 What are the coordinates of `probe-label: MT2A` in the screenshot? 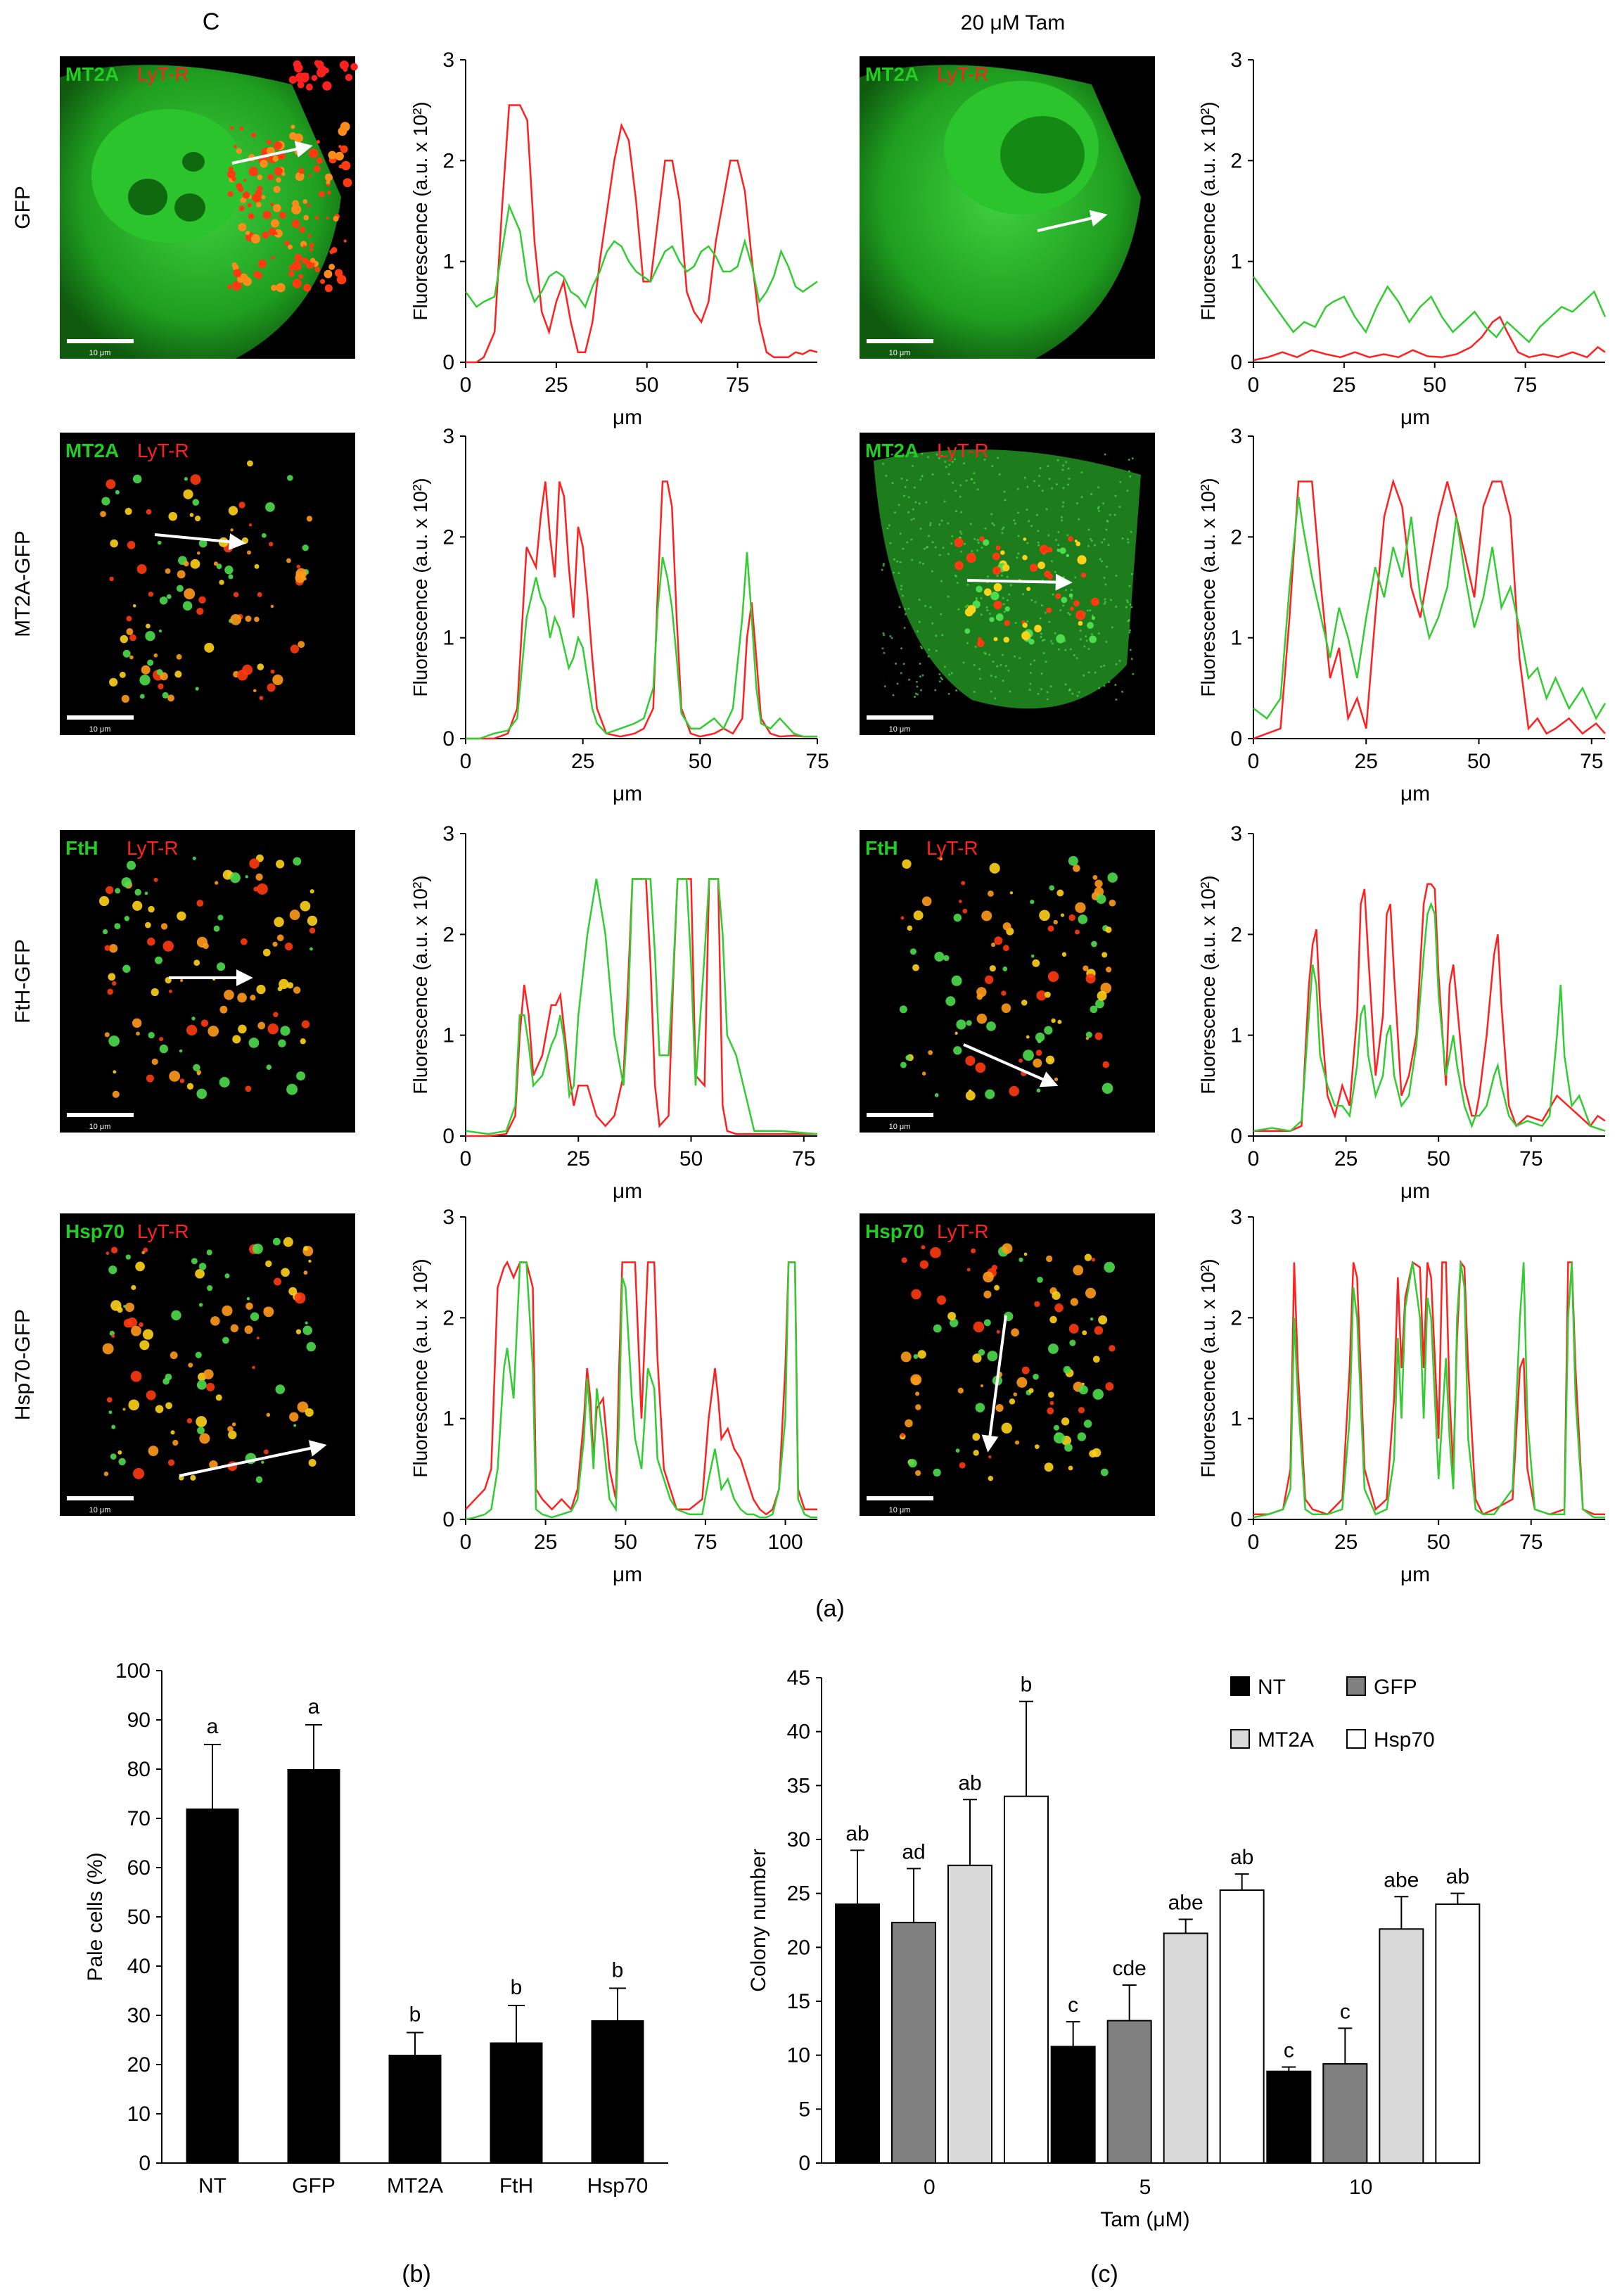 It's located at (92, 74).